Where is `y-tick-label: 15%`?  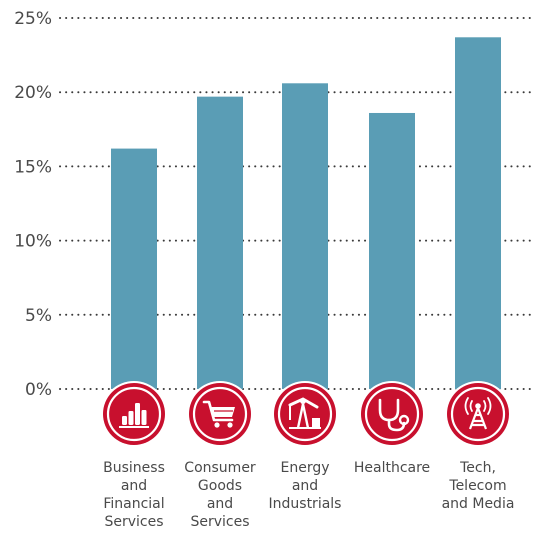
y-tick-label: 15% is located at coordinates (33, 167).